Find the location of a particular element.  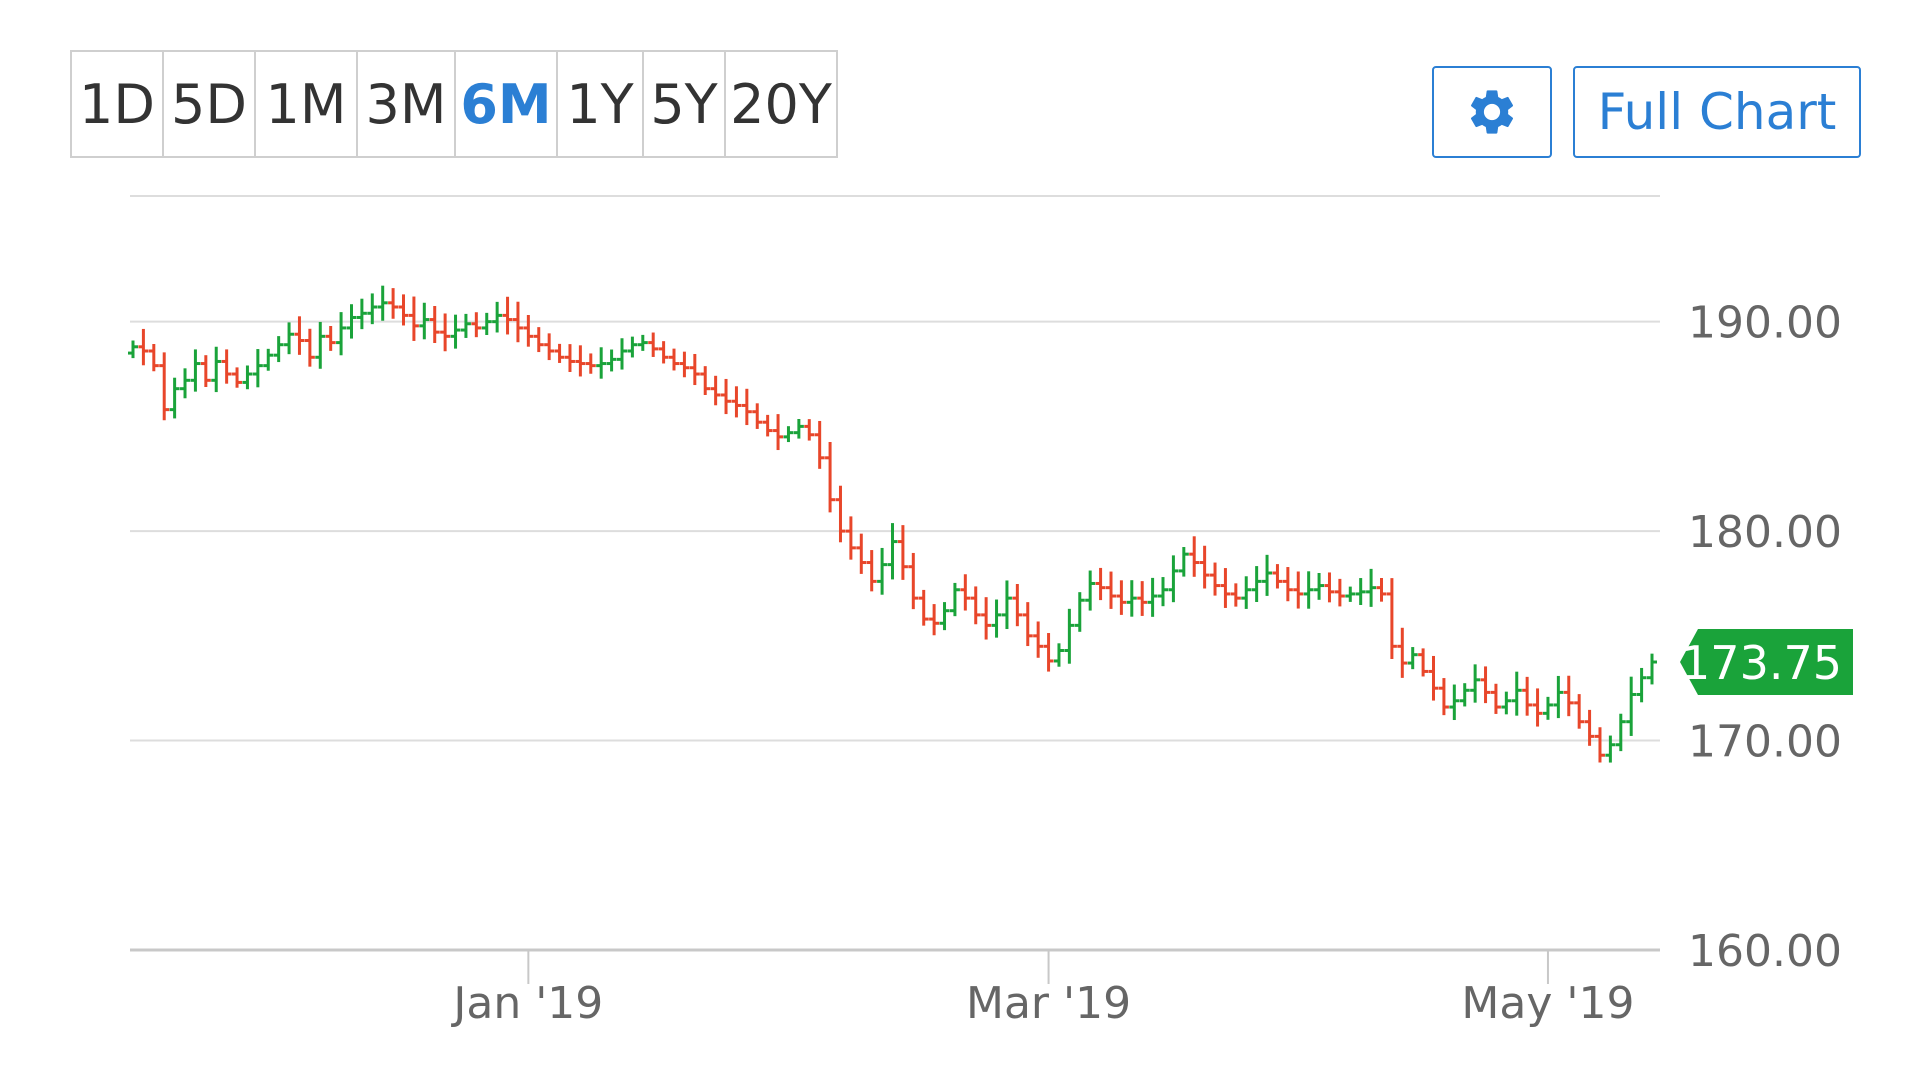

settings-button is located at coordinates (1492, 112).